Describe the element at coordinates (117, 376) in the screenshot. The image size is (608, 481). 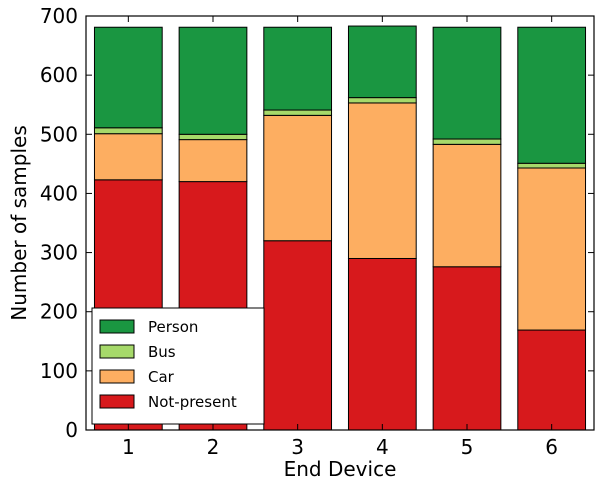
I see `legend-swatch-car` at that location.